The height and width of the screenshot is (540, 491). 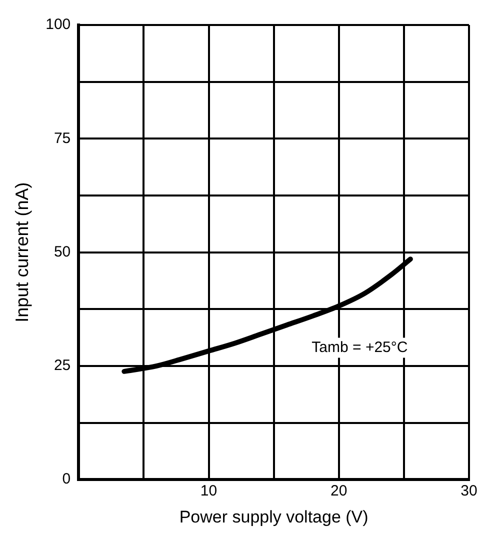 What do you see at coordinates (273, 516) in the screenshot?
I see `x-axis-title: Power supply voltage (V)` at bounding box center [273, 516].